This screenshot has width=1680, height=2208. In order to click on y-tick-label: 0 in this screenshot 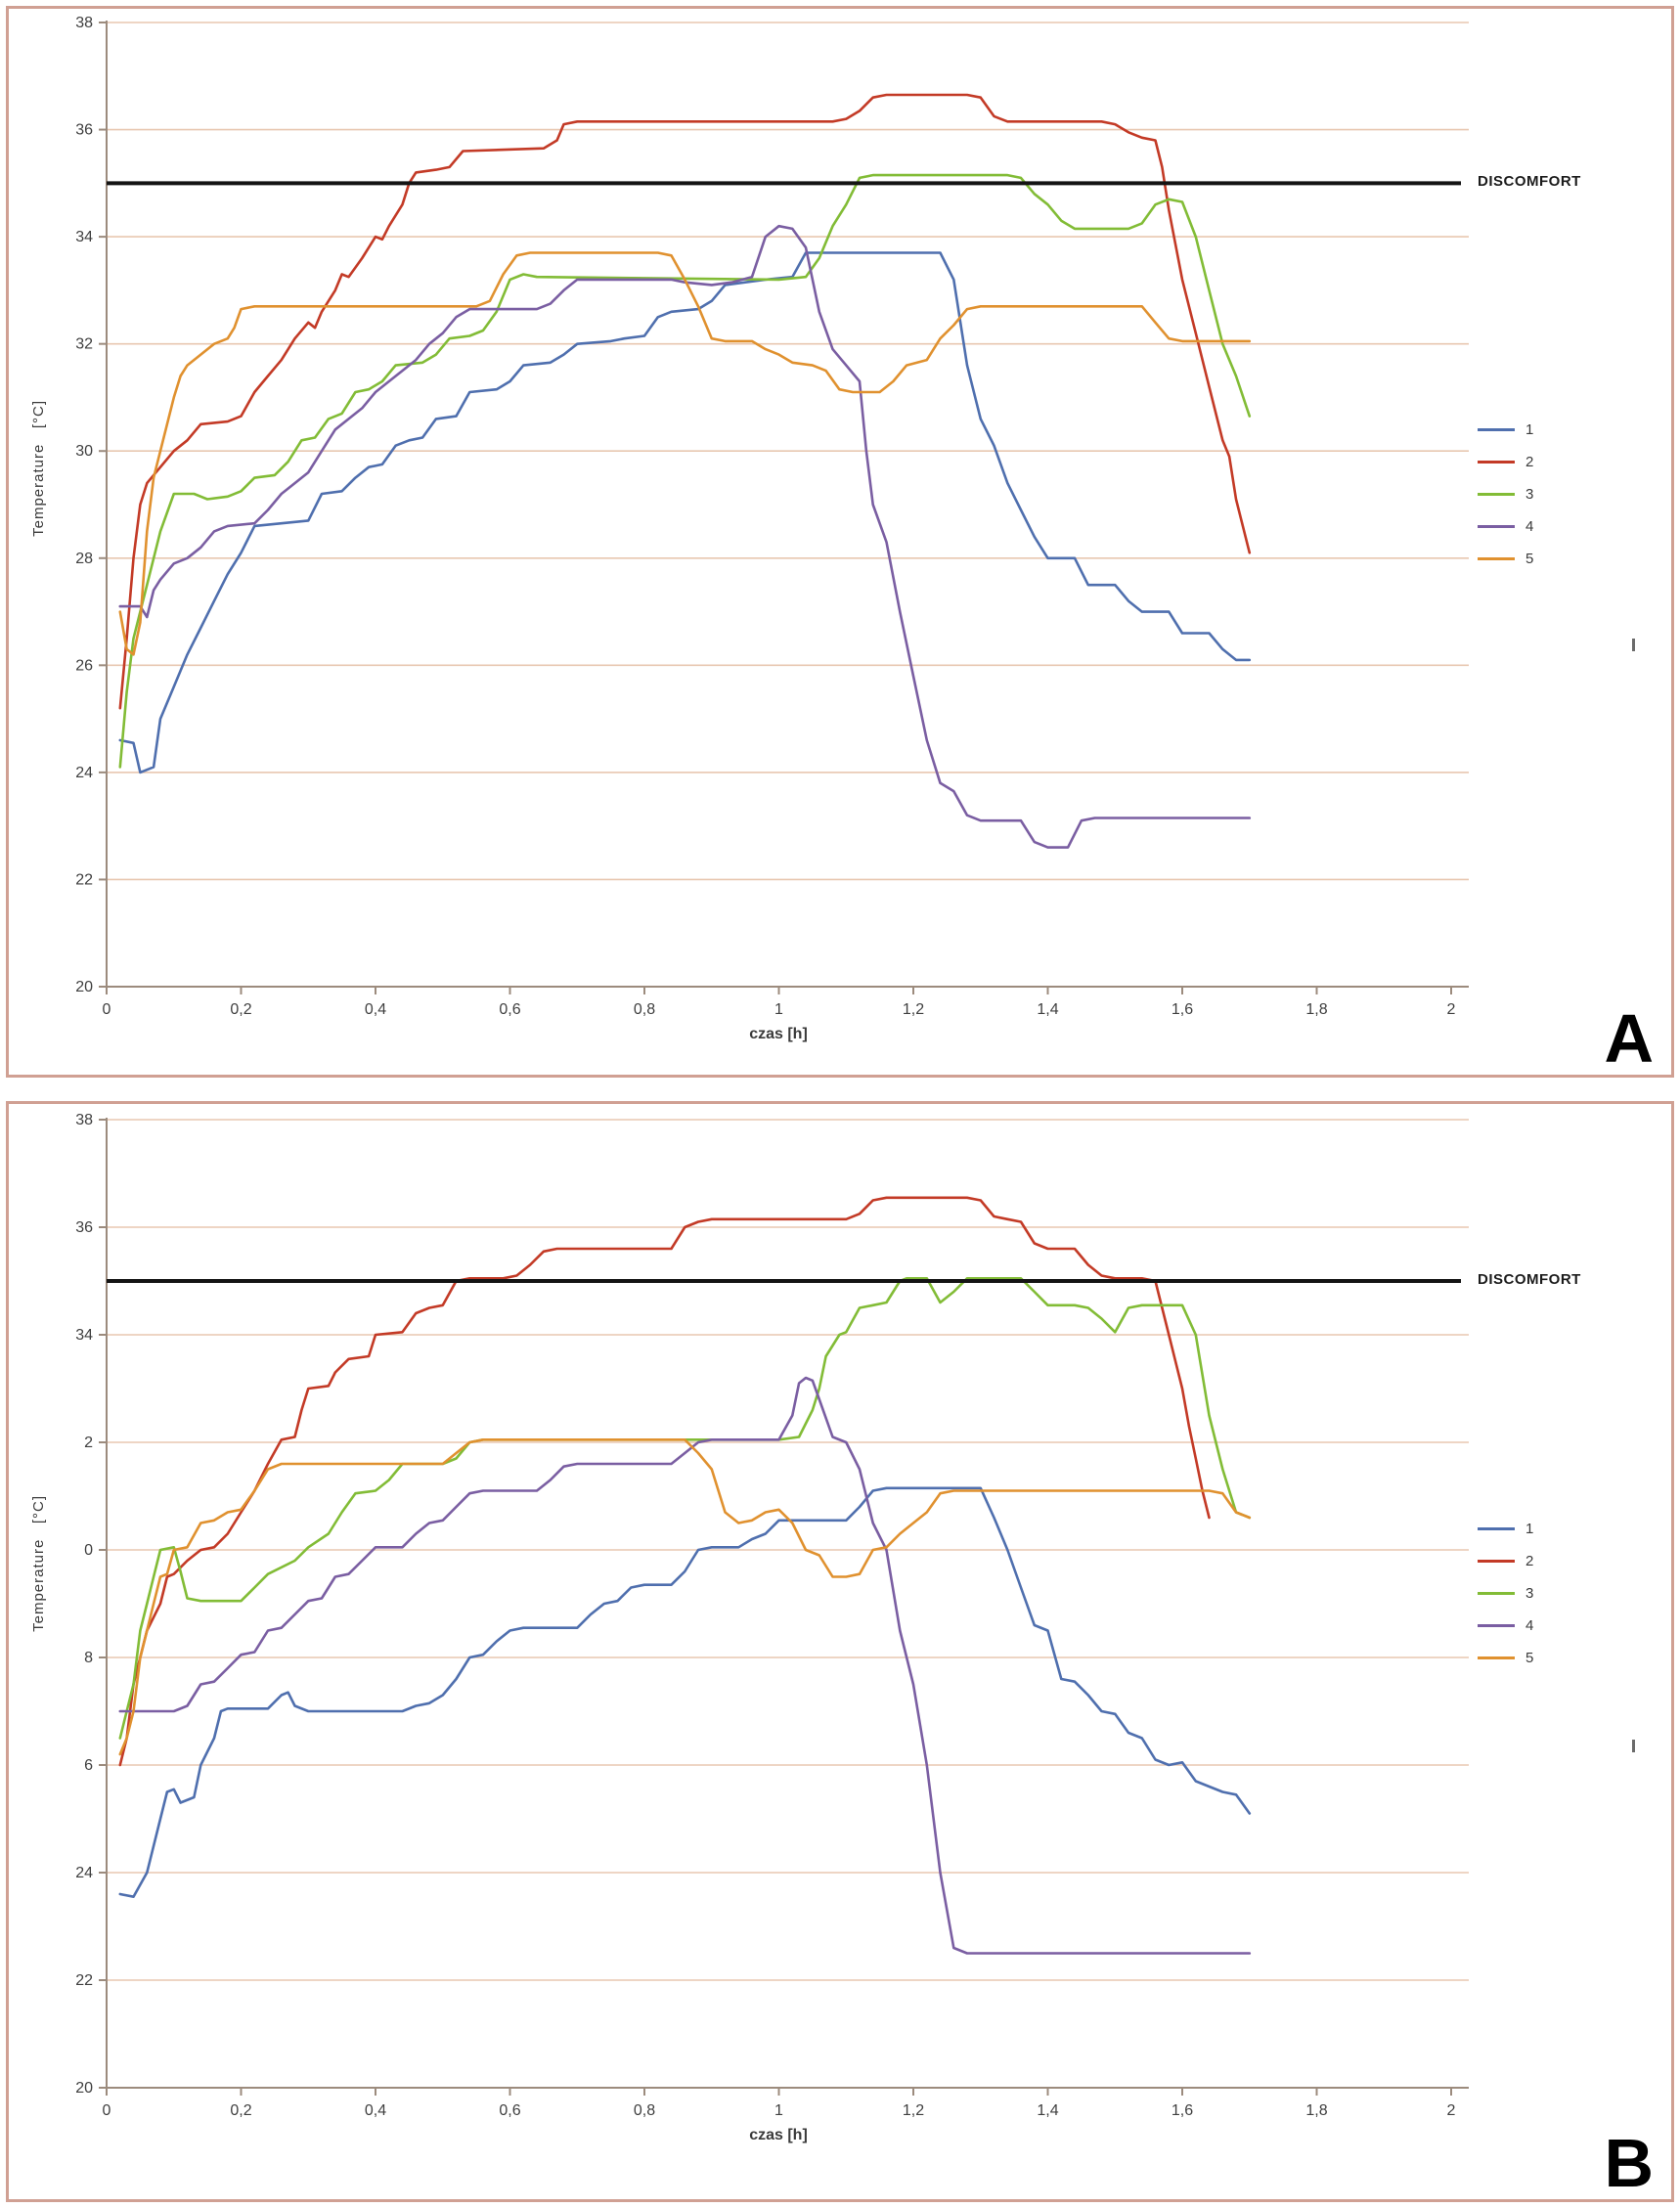, I will do `click(88, 1550)`.